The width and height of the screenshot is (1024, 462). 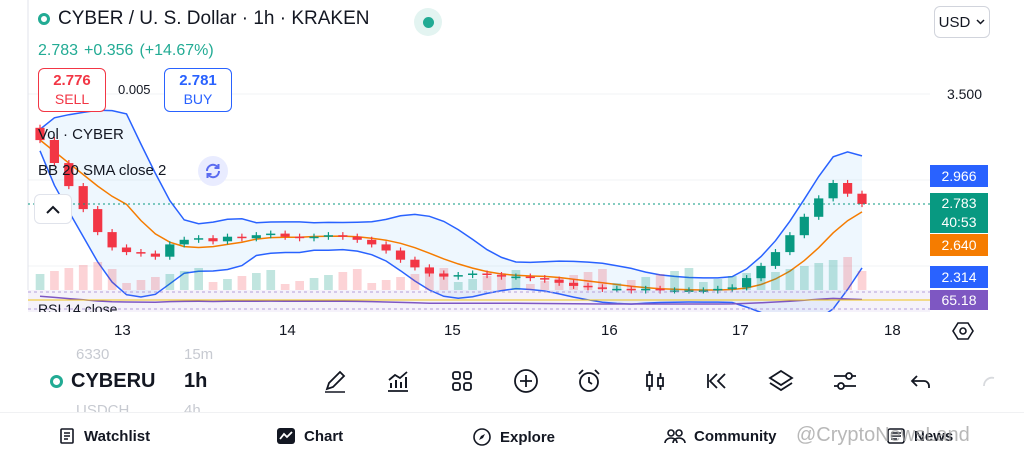 I want to click on nav-chart-label: Chart, so click(x=324, y=436).